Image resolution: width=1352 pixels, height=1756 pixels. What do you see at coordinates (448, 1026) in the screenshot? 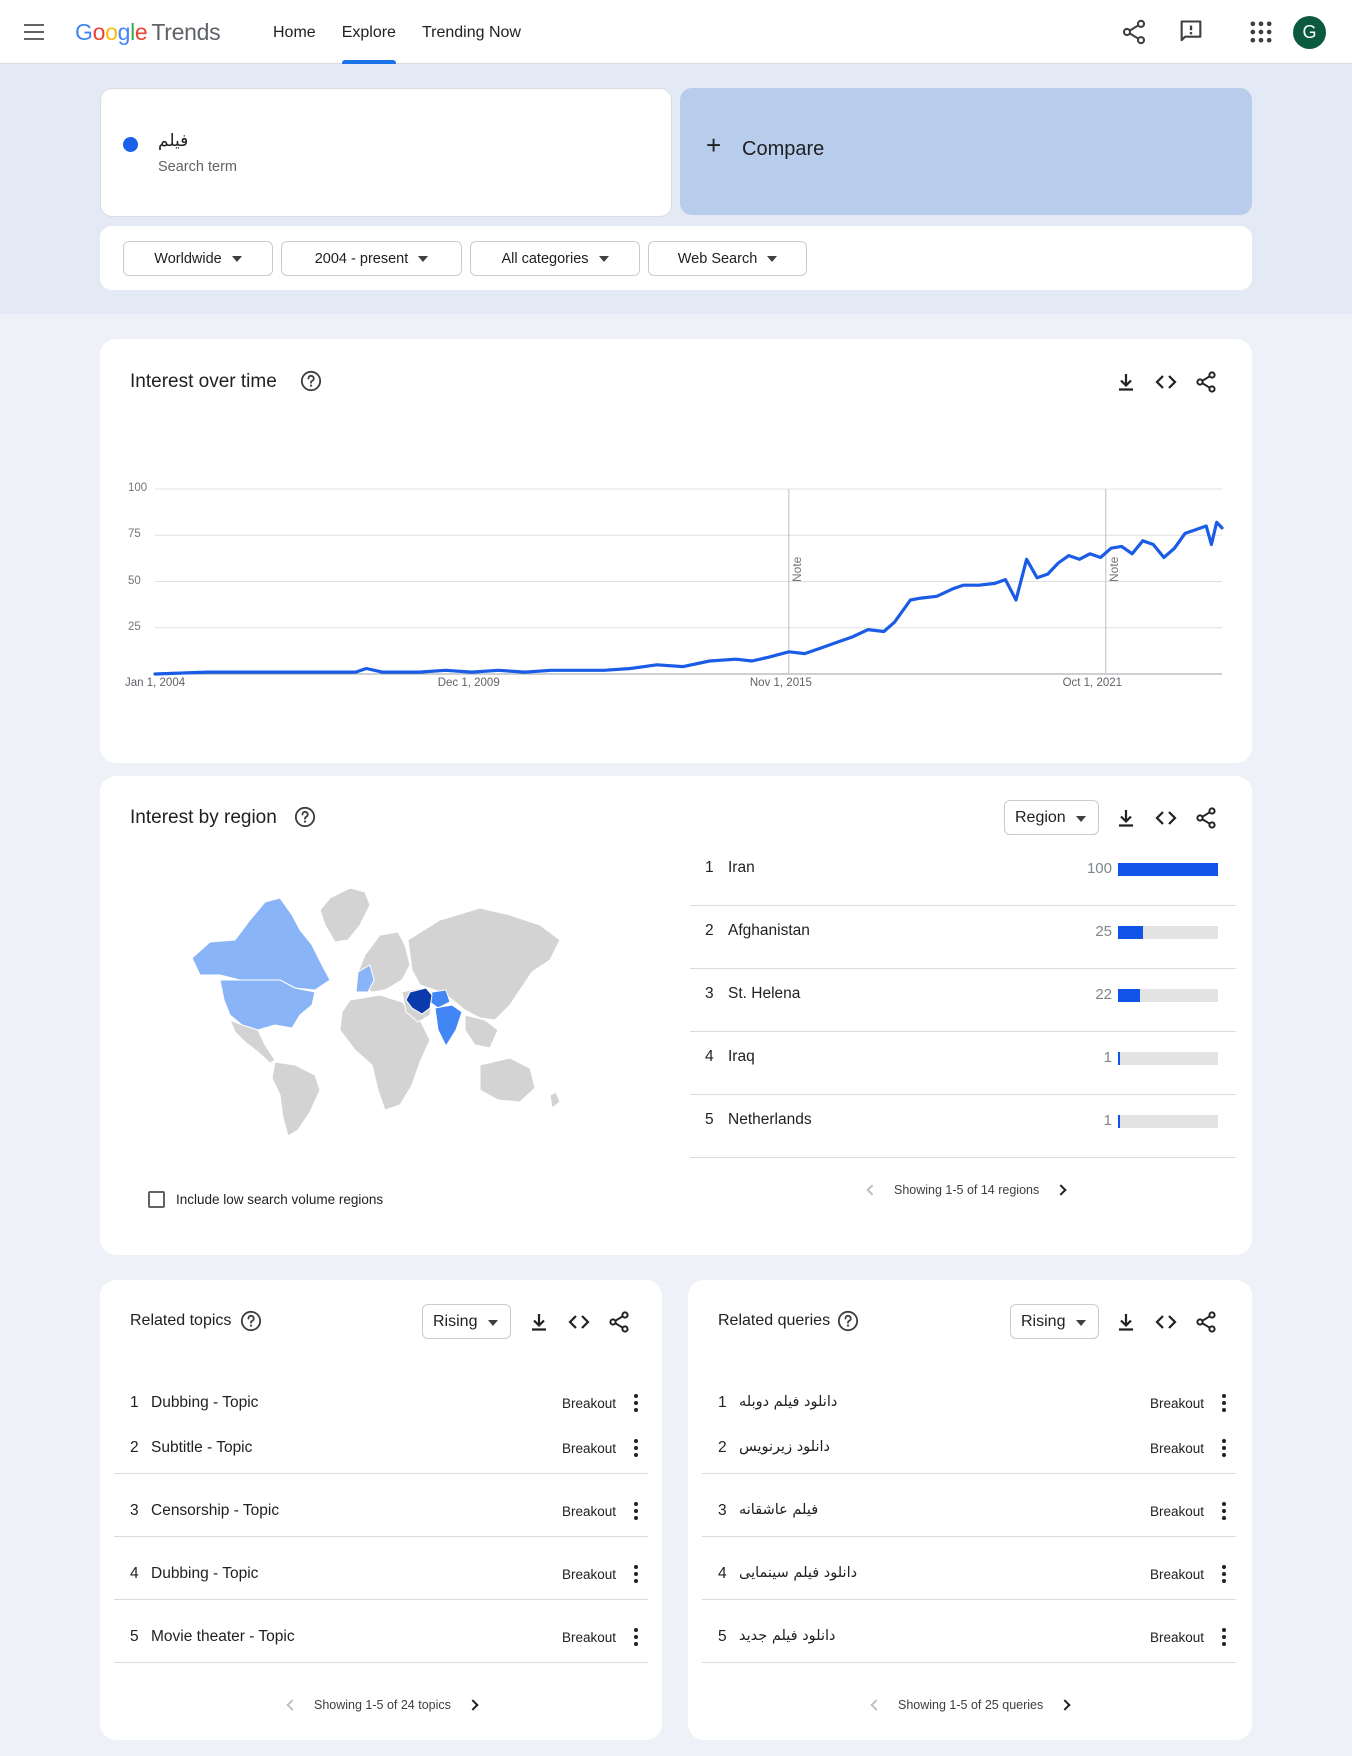
I see `map-region-india` at bounding box center [448, 1026].